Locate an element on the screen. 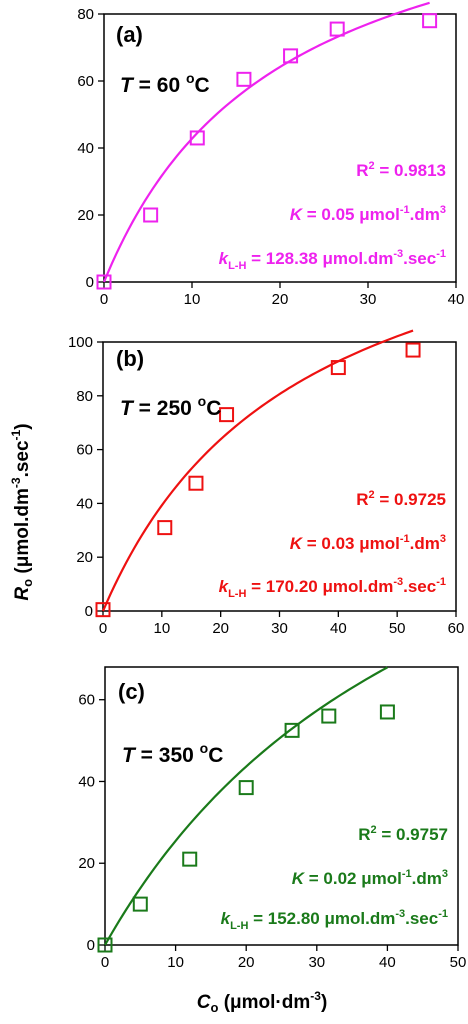 This screenshot has height=1024, width=468. y-axis-title: Ro (μmol.dm-3.sec-1) is located at coordinates (22, 511).